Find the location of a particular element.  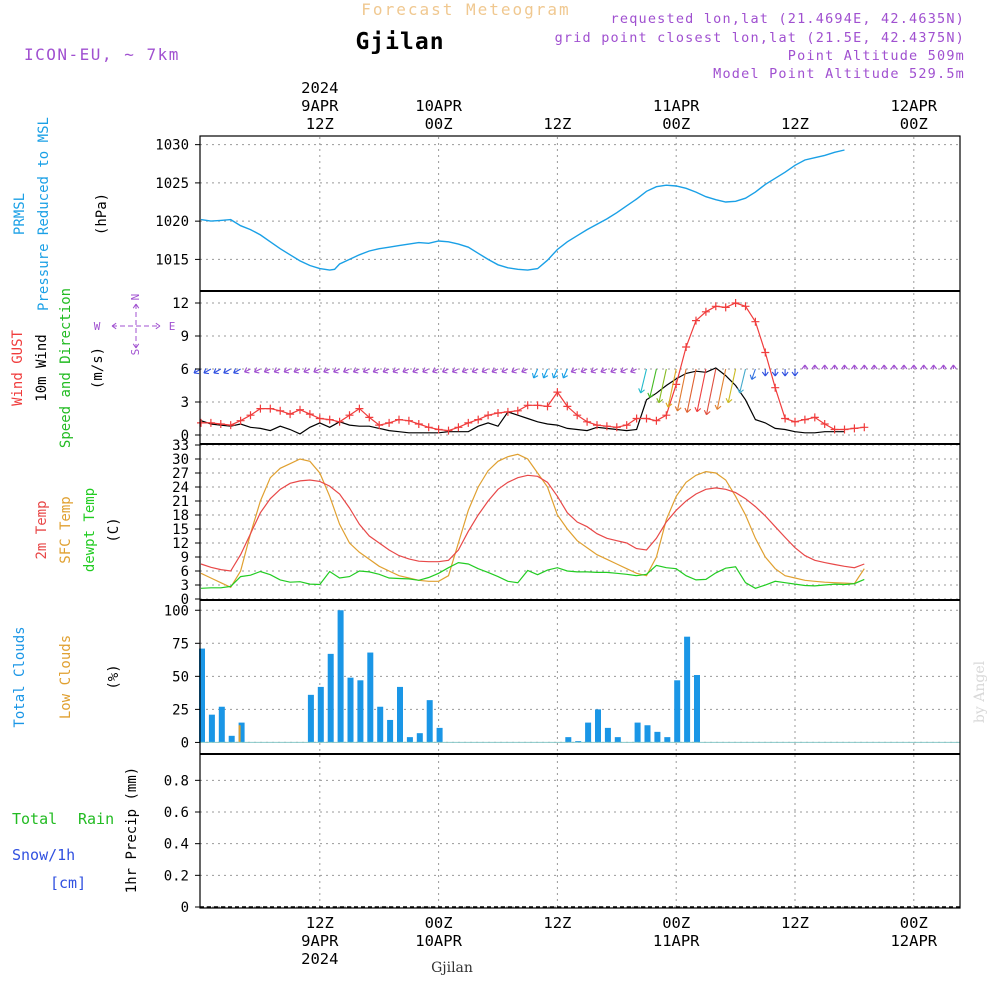

time-label: 9APR is located at coordinates (320, 941).